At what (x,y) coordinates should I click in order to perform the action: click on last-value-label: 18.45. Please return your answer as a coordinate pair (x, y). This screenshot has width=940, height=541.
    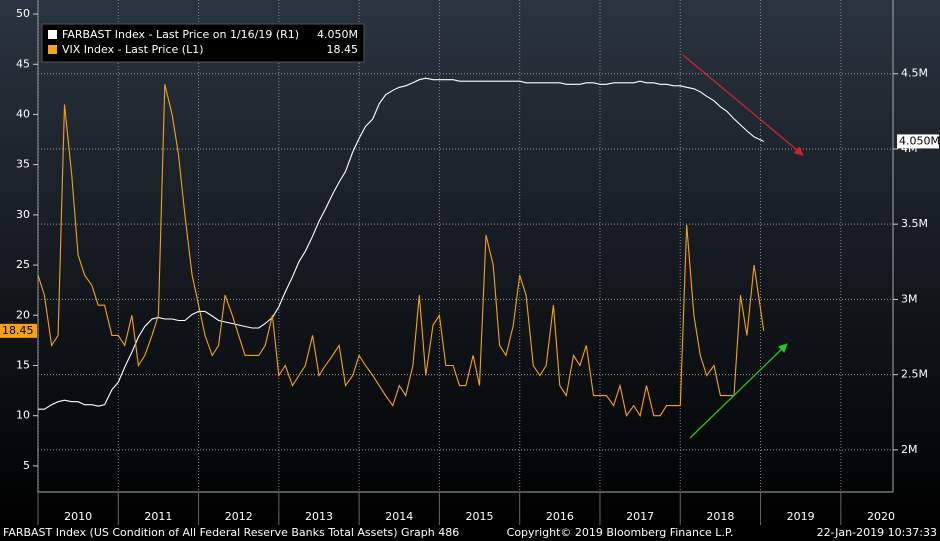
    Looking at the image, I should click on (18, 330).